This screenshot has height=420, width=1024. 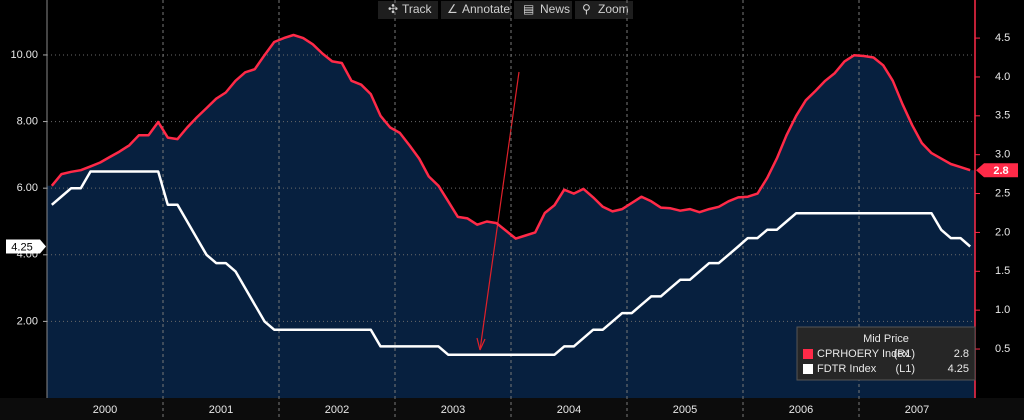 I want to click on toolbar-icon: ∠, so click(x=452, y=9).